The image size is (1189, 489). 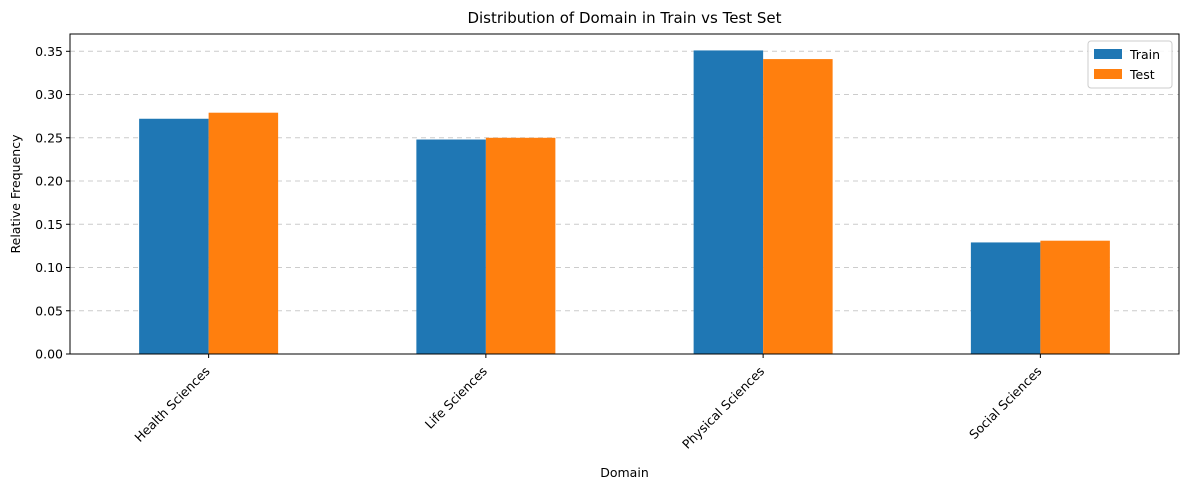 What do you see at coordinates (1144, 54) in the screenshot?
I see `legend-label-train: Train` at bounding box center [1144, 54].